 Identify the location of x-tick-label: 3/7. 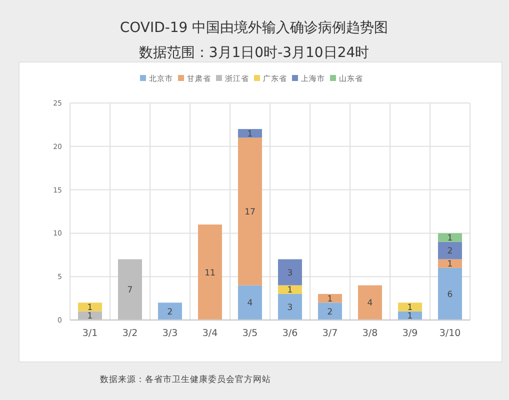
(330, 333).